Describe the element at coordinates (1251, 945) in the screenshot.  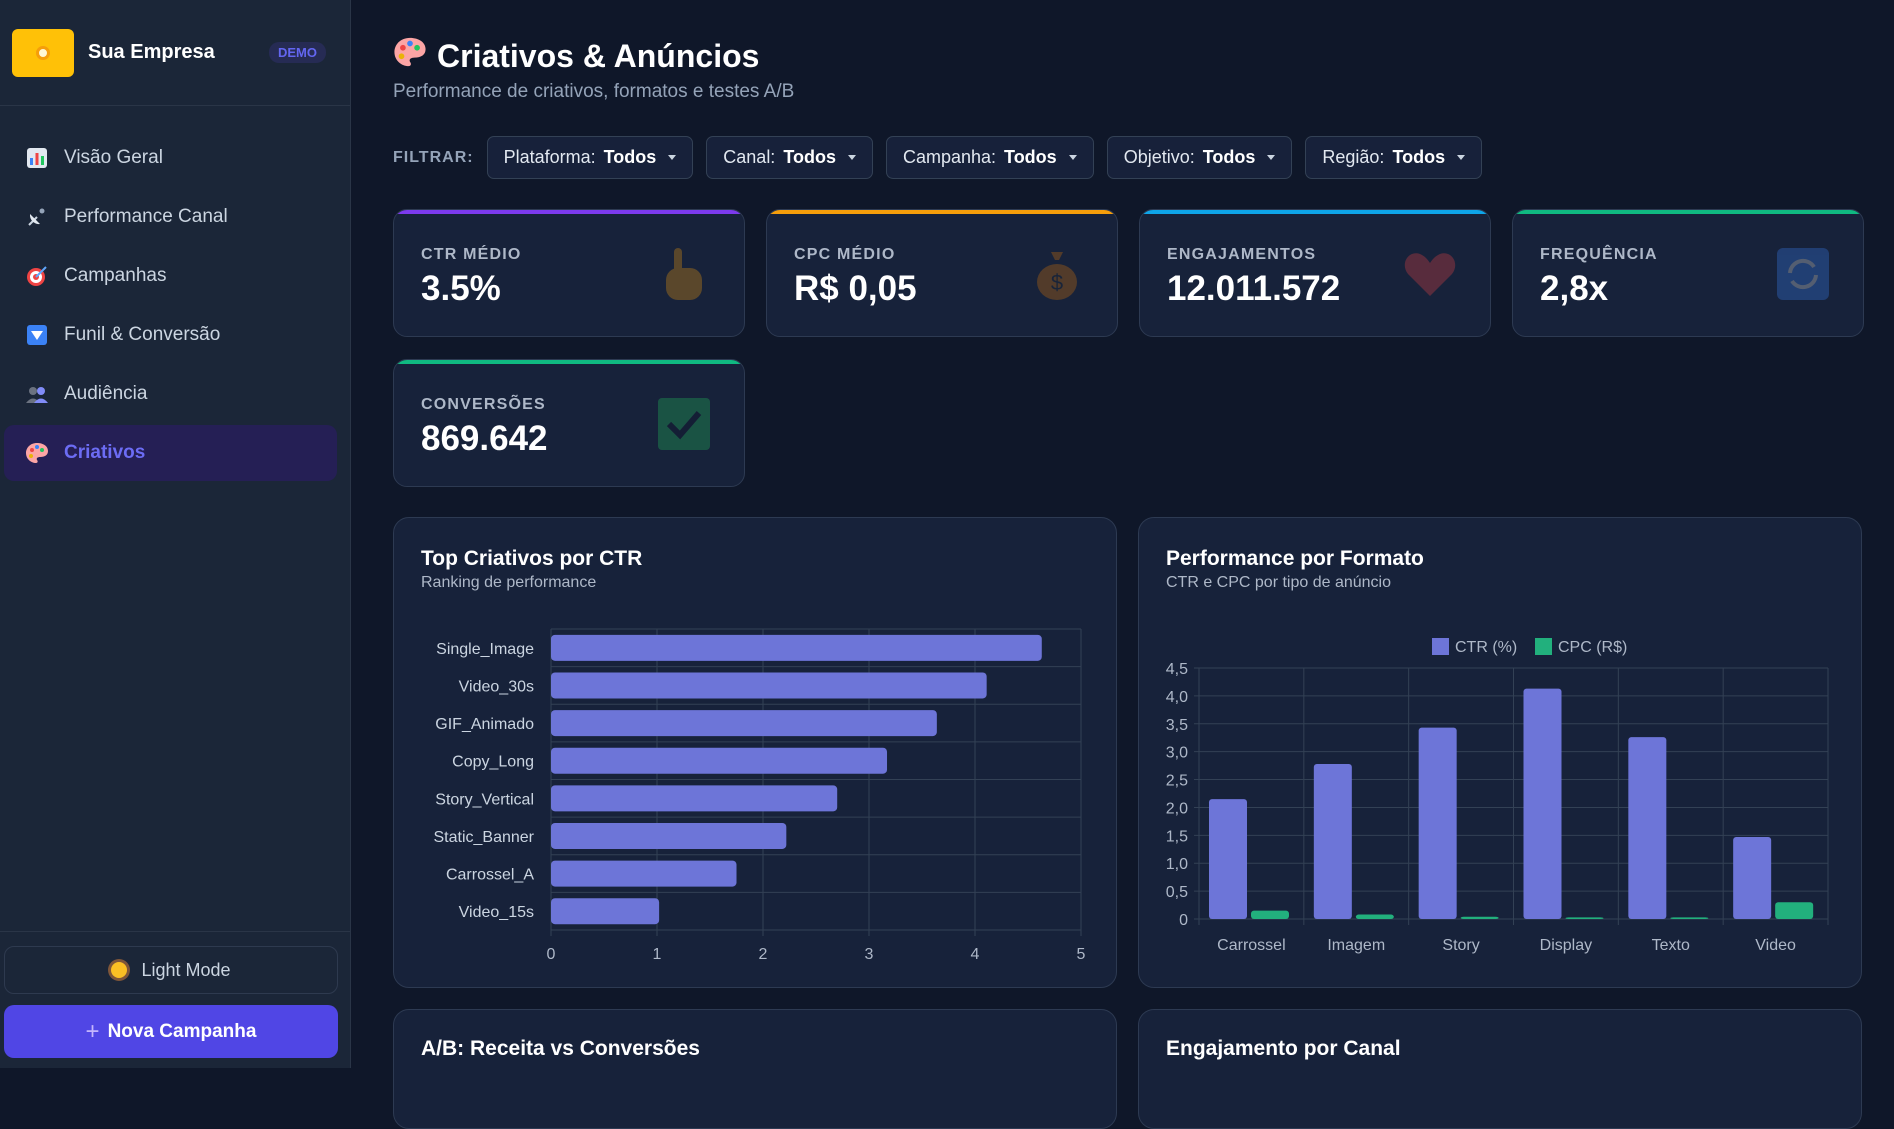
I see `category-label: Carrossel` at that location.